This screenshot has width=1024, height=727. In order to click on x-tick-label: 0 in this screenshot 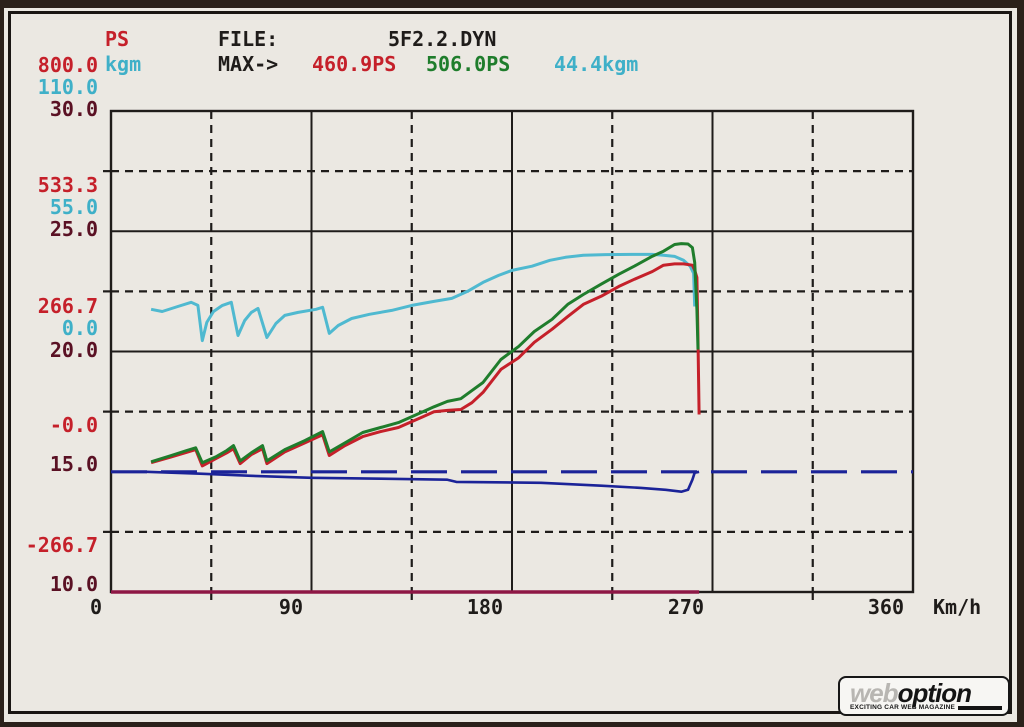, I will do `click(95, 607)`.